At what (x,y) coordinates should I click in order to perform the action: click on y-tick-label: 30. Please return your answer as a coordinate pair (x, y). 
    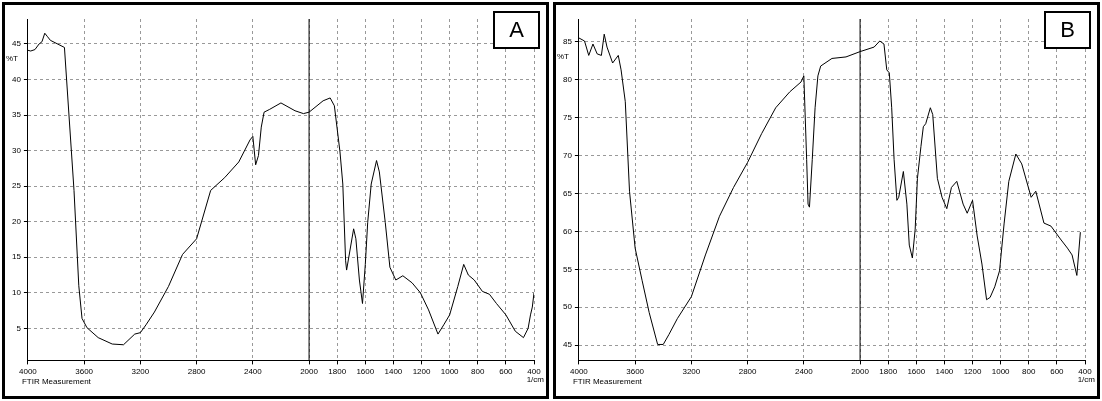
    Looking at the image, I should click on (16, 150).